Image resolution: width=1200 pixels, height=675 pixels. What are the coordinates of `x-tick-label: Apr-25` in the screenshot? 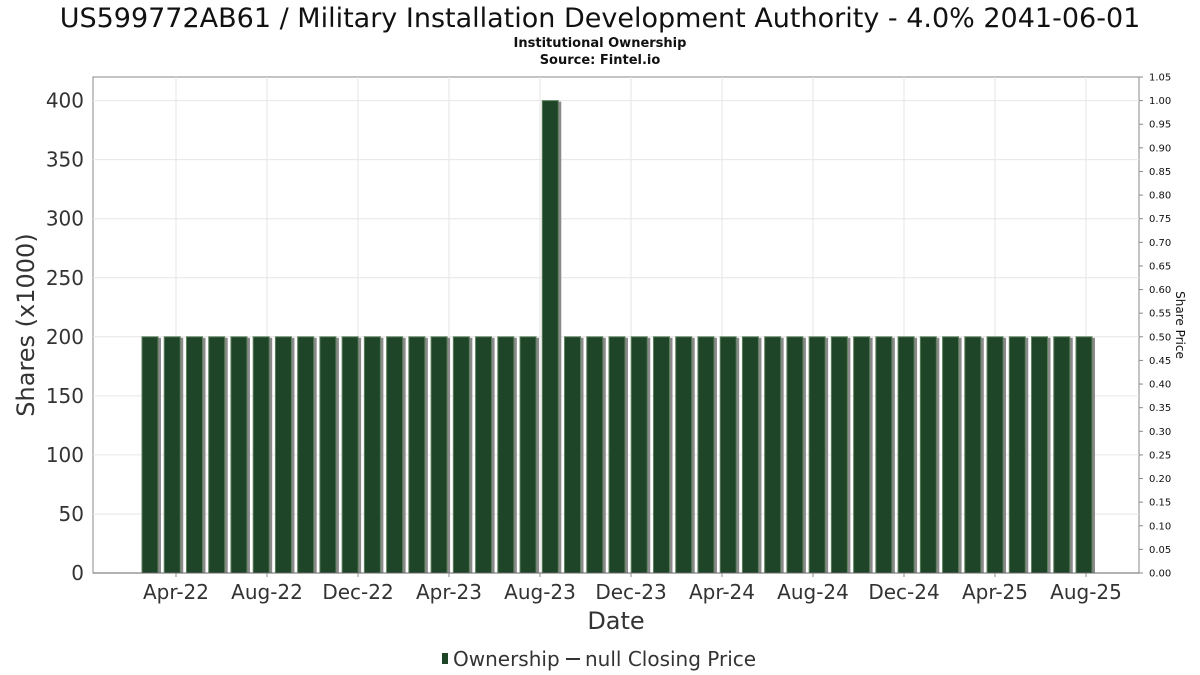 It's located at (995, 592).